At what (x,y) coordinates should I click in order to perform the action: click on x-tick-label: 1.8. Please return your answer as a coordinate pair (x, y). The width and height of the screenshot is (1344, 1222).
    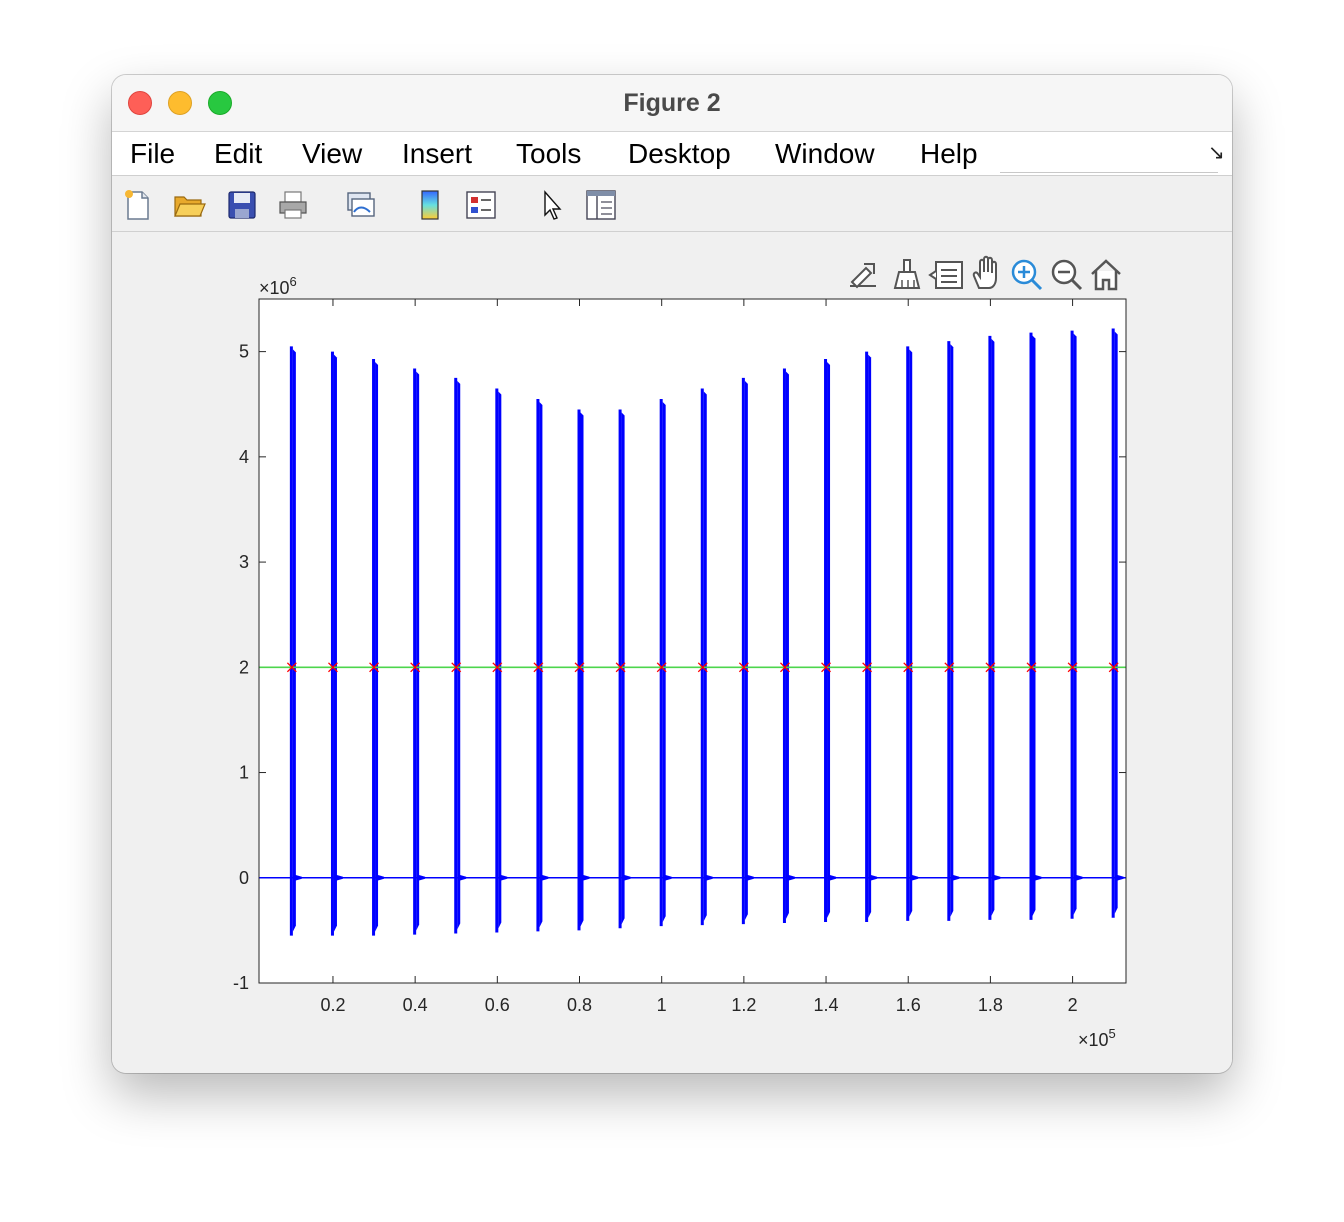
    Looking at the image, I should click on (990, 1005).